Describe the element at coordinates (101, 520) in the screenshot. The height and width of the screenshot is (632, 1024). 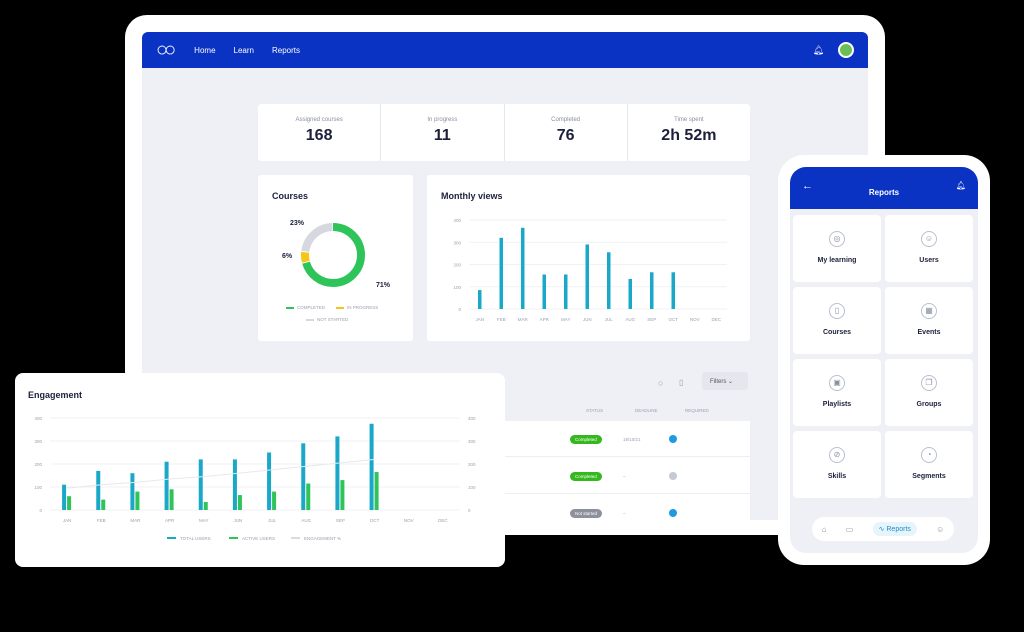
I see `x-tick: FEB` at that location.